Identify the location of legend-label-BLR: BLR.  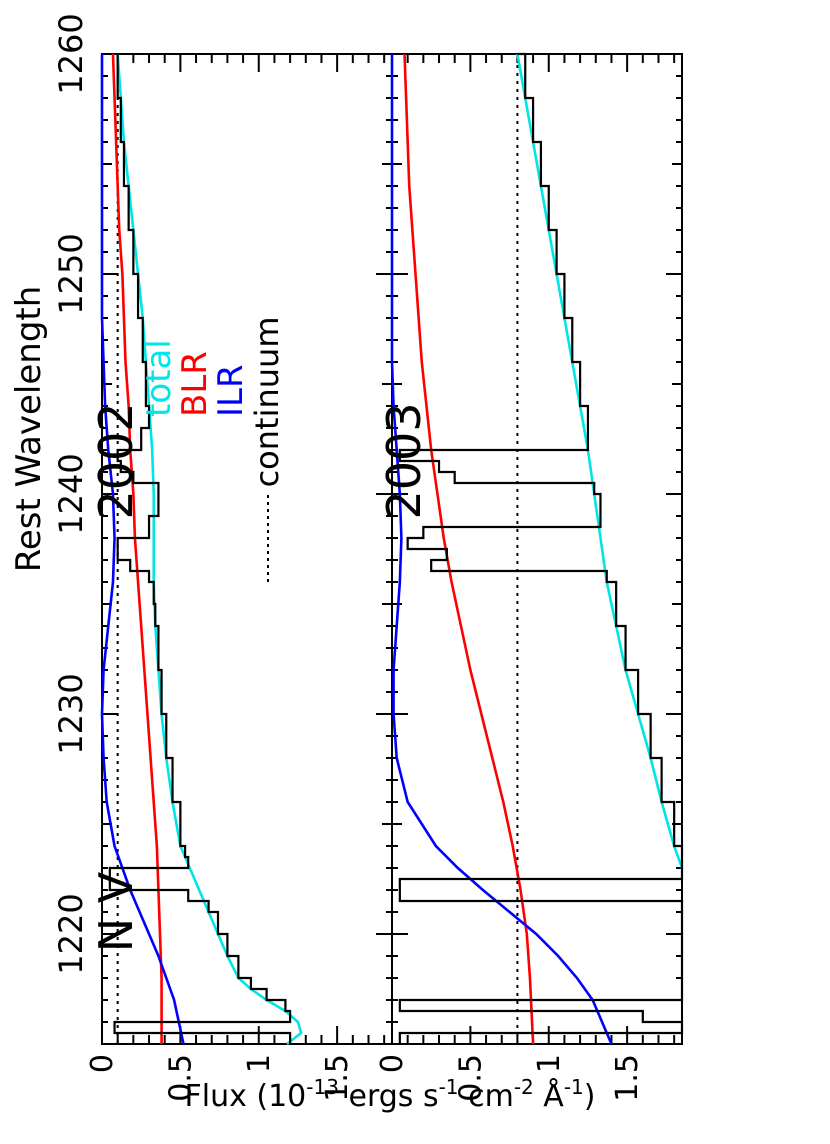
(195, 384).